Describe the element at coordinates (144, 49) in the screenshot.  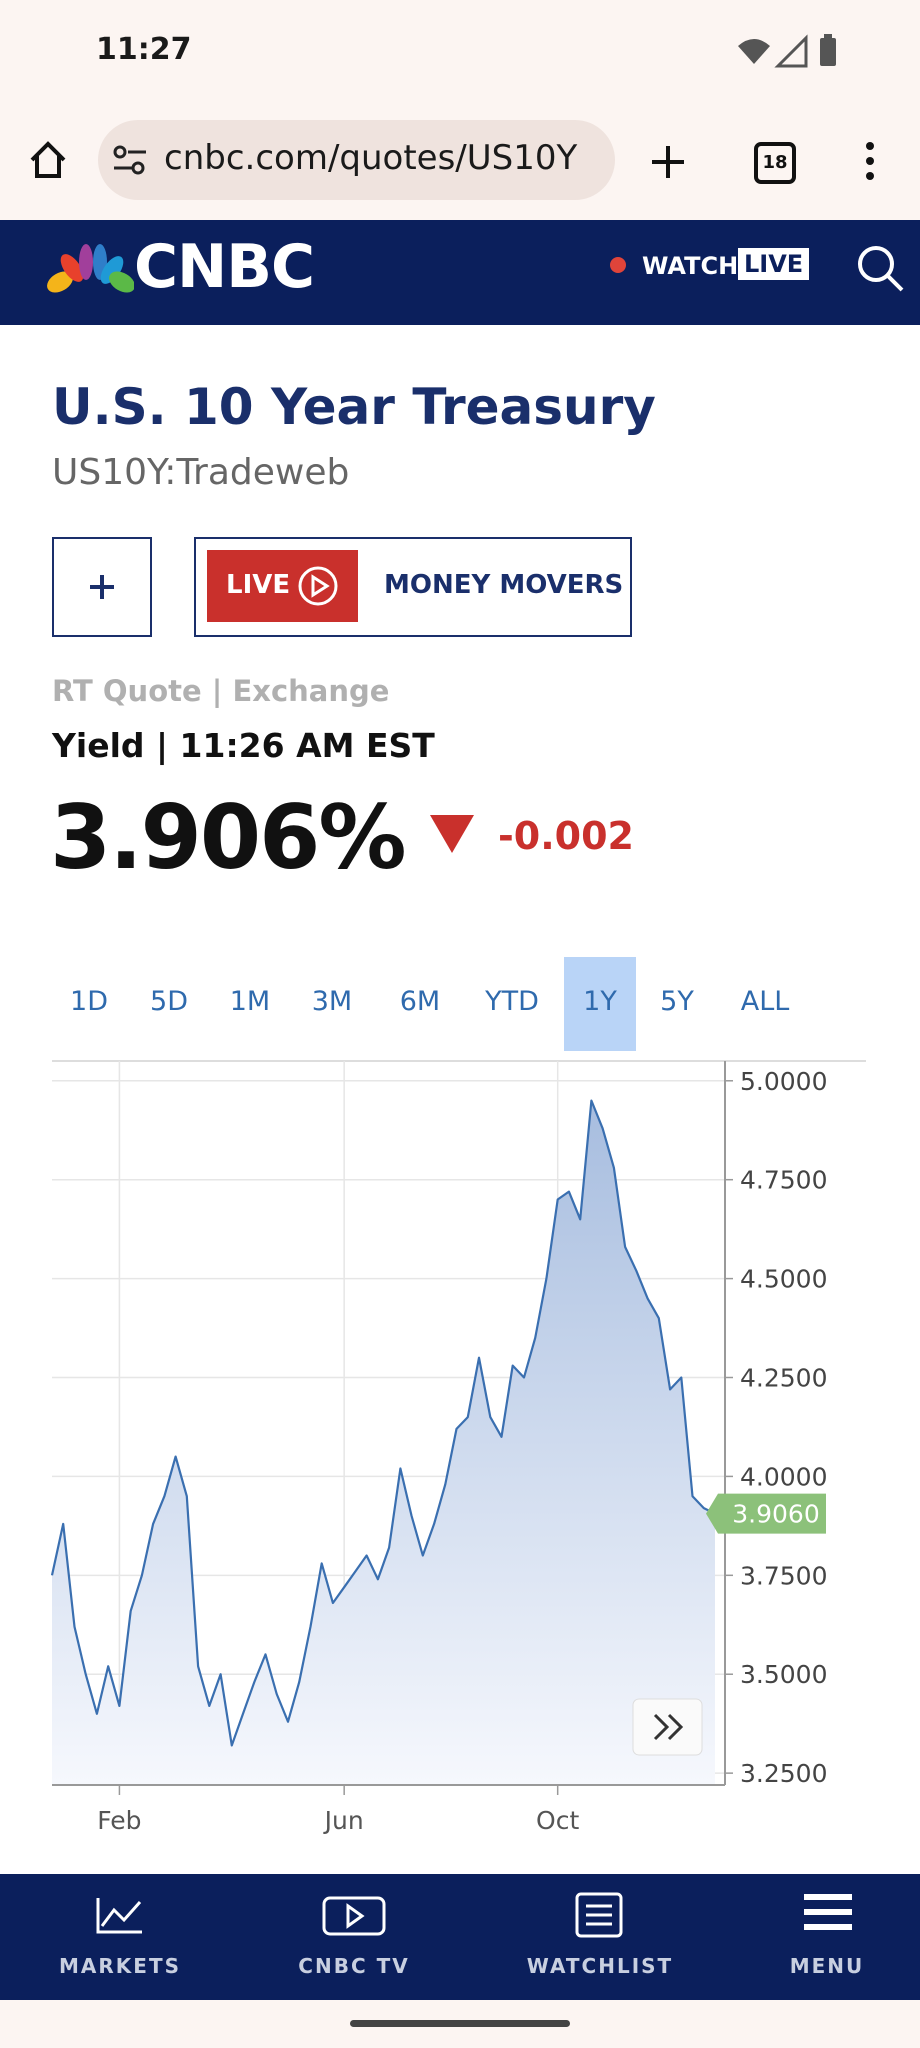
I see `status-time: 11:27` at that location.